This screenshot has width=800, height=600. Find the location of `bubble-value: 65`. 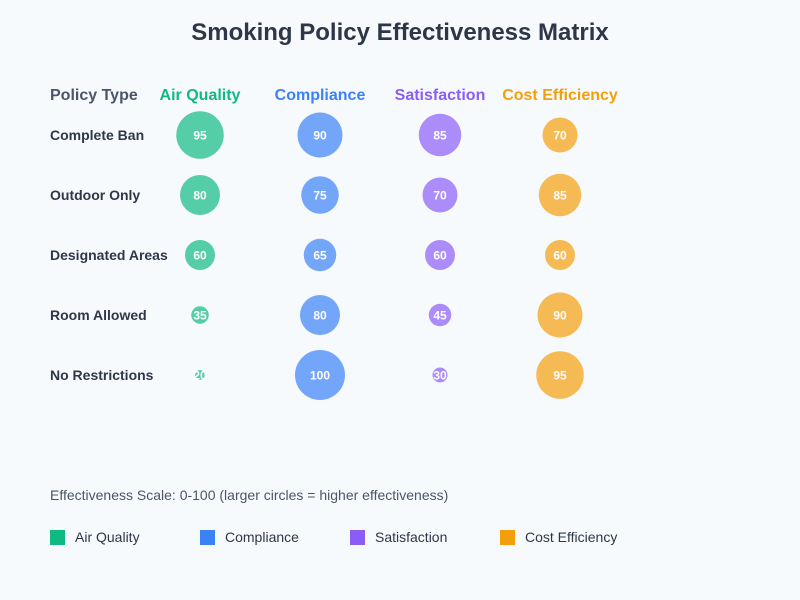

bubble-value: 65 is located at coordinates (320, 256).